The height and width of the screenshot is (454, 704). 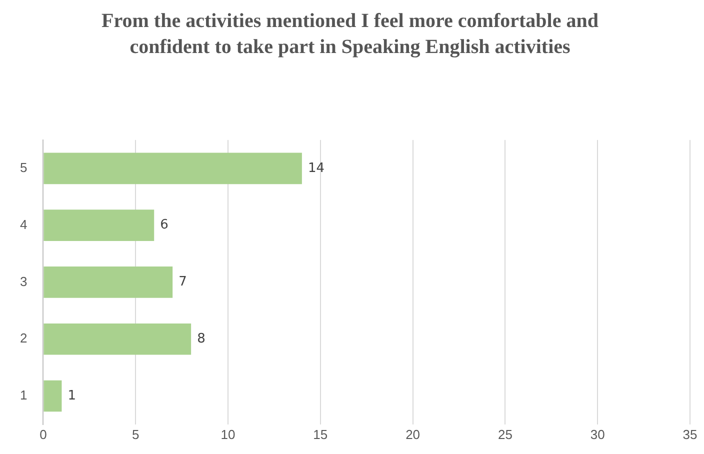 I want to click on data-label: 1, so click(x=72, y=396).